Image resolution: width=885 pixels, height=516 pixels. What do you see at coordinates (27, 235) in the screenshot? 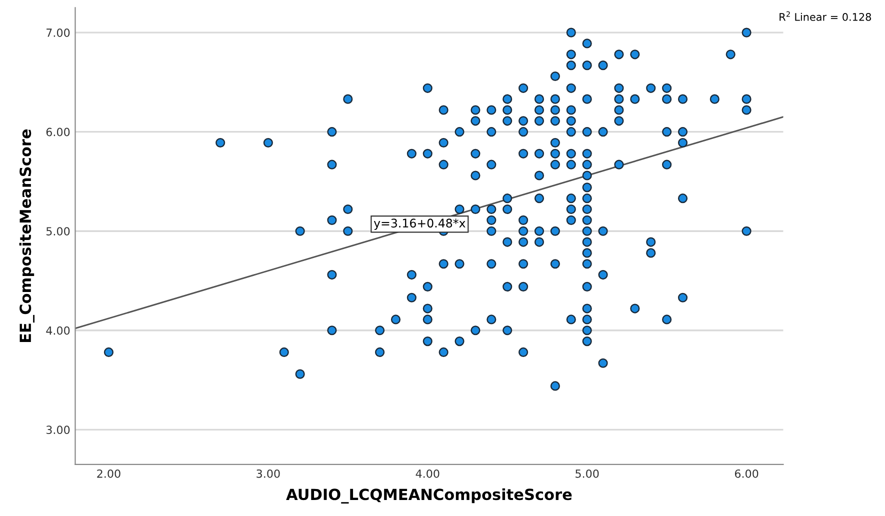
I see `y-axis-title: EE_CompositeMeanScore` at bounding box center [27, 235].